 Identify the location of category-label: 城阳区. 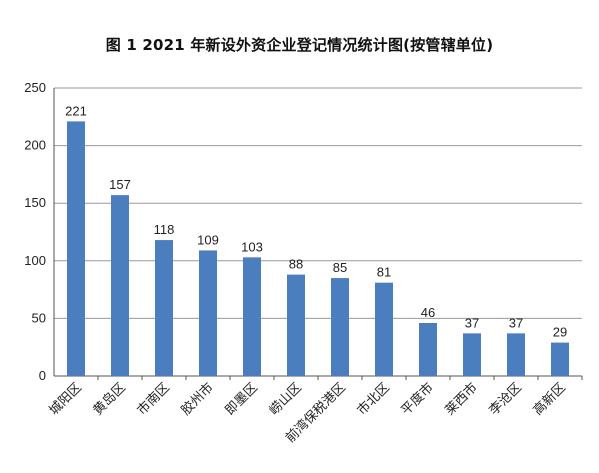
(66, 399).